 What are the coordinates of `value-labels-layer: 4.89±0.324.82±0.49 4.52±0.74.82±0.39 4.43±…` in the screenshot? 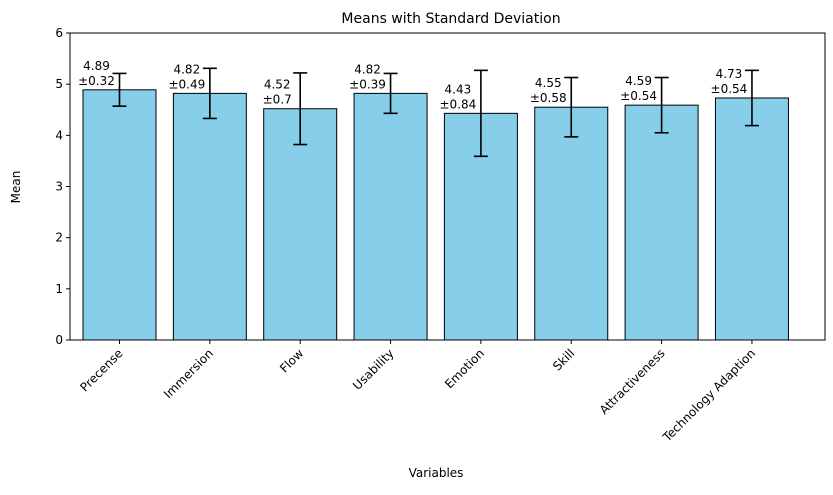 It's located at (412, 85).